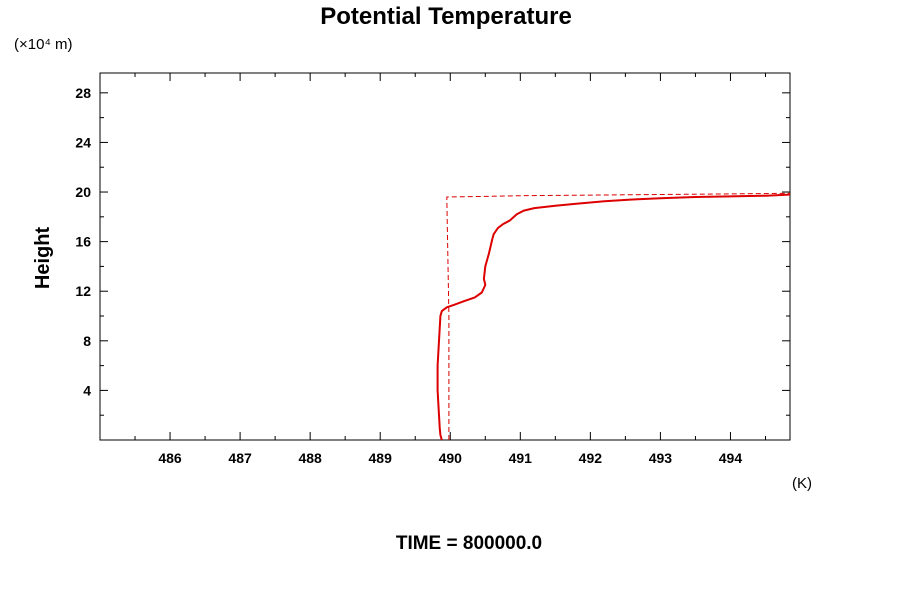  Describe the element at coordinates (83, 242) in the screenshot. I see `y-tick-label: 16` at that location.